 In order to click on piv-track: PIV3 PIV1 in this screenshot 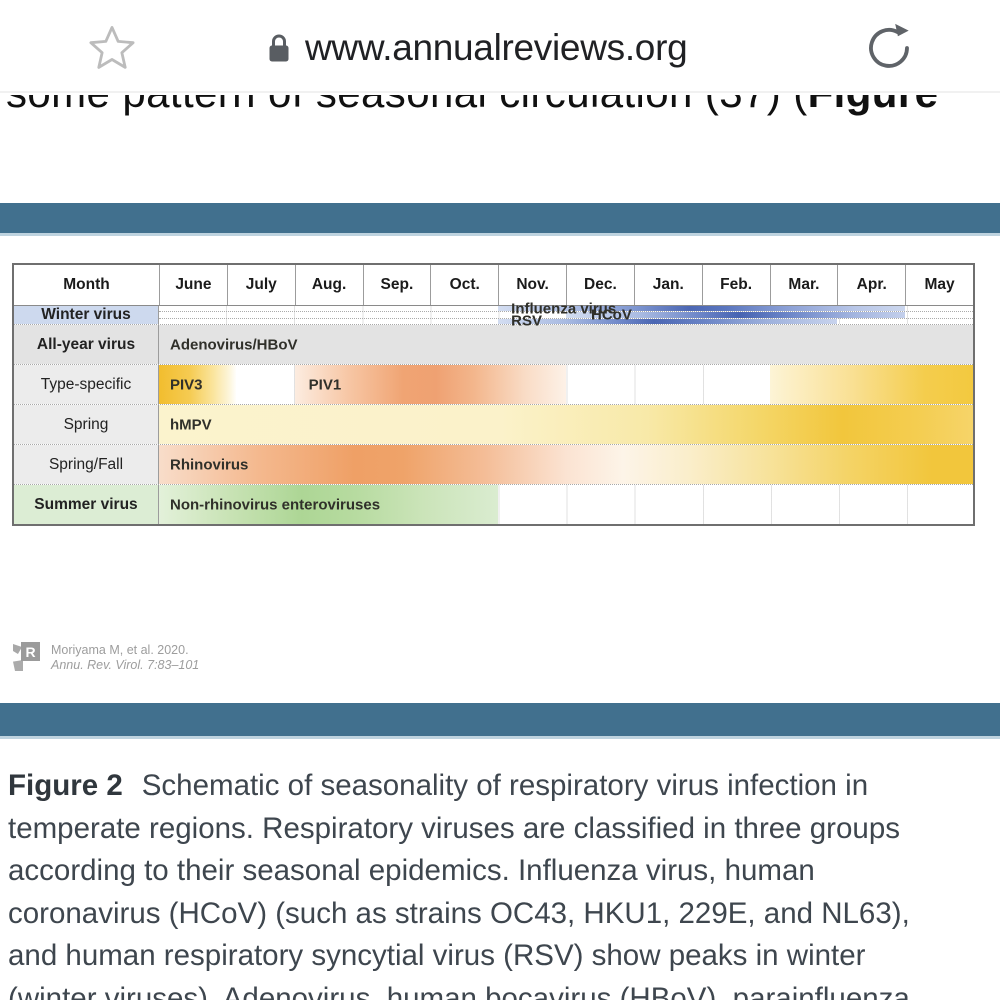, I will do `click(566, 384)`.